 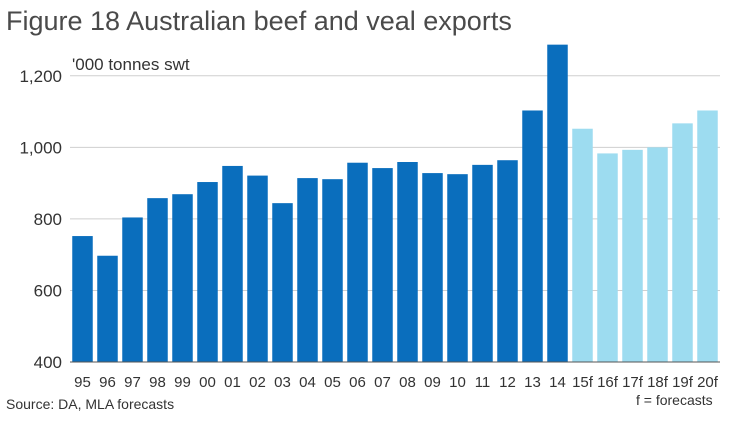 What do you see at coordinates (357, 382) in the screenshot?
I see `x-tick-label: 06` at bounding box center [357, 382].